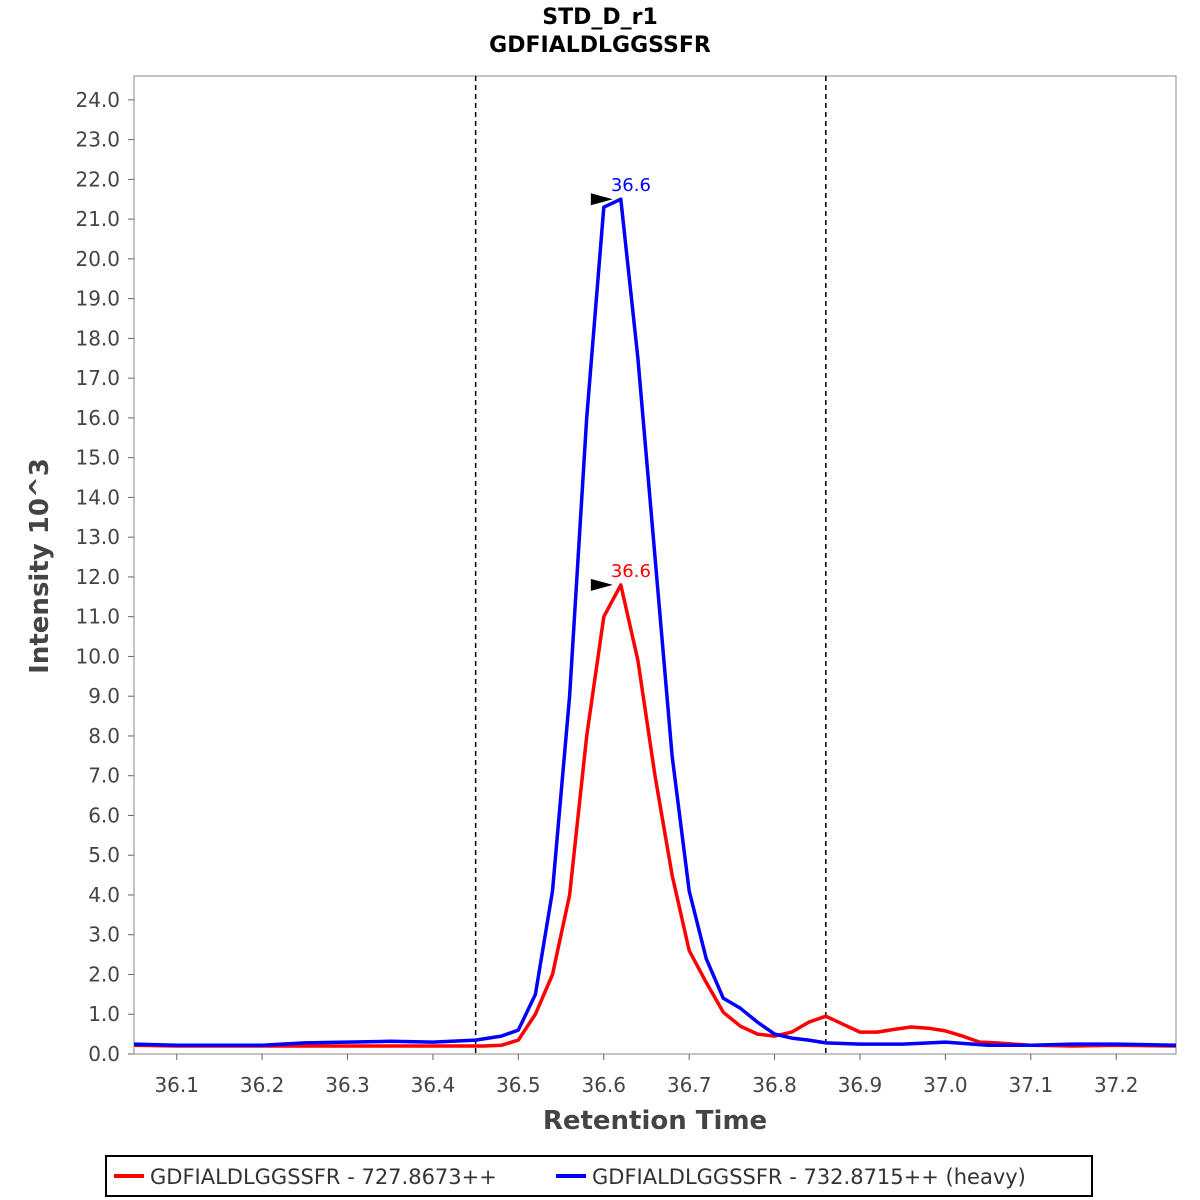  I want to click on y-tick-label: 9.0, so click(104, 696).